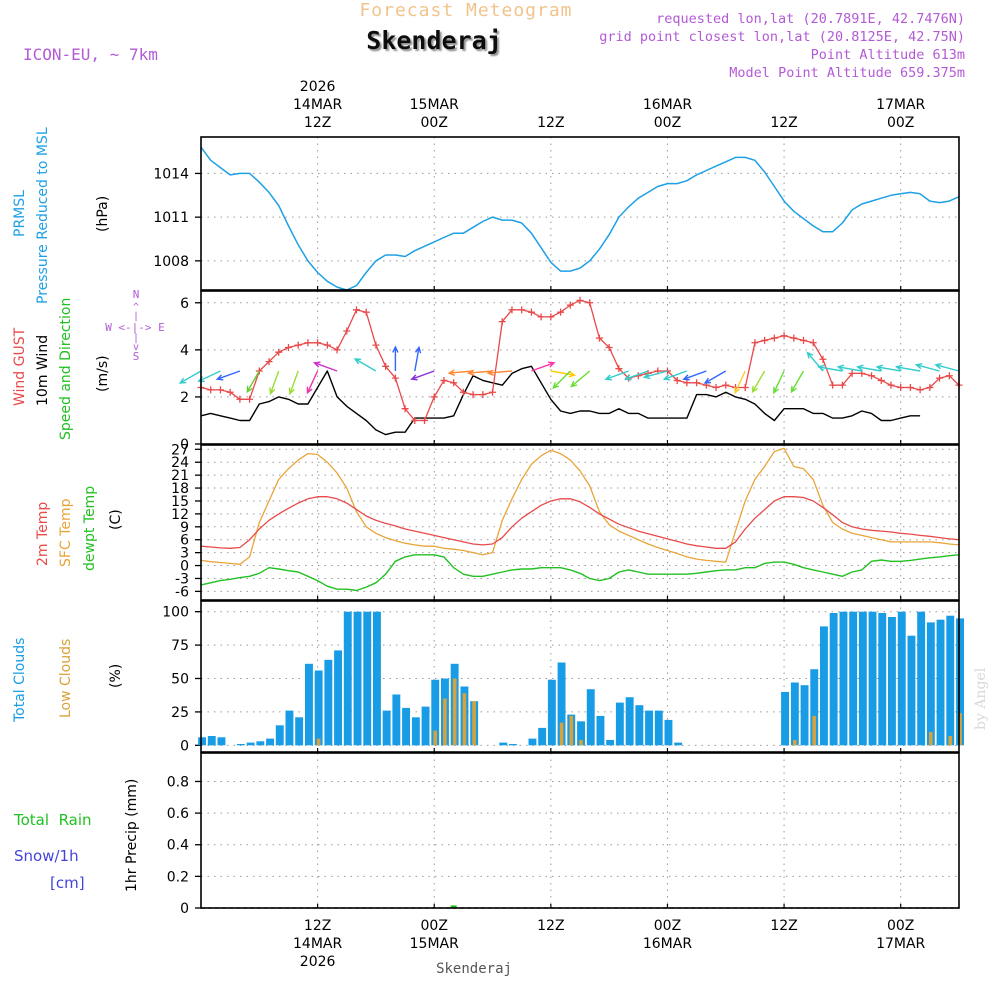  I want to click on bottom-hour-label: 00Z, so click(667, 926).